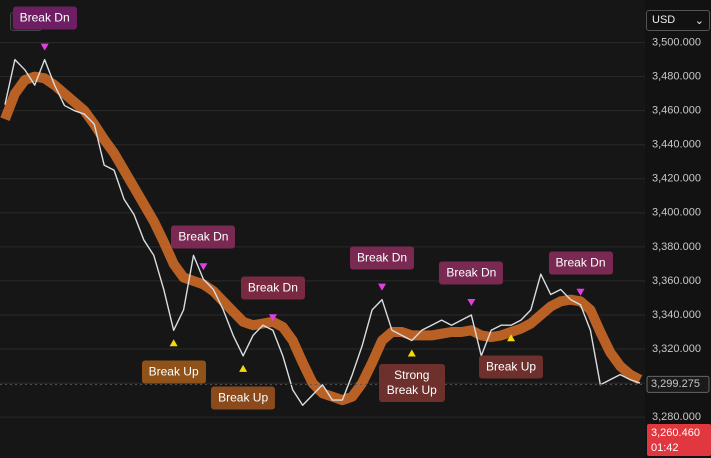 The width and height of the screenshot is (711, 458). What do you see at coordinates (679, 440) in the screenshot?
I see `bid-box` at bounding box center [679, 440].